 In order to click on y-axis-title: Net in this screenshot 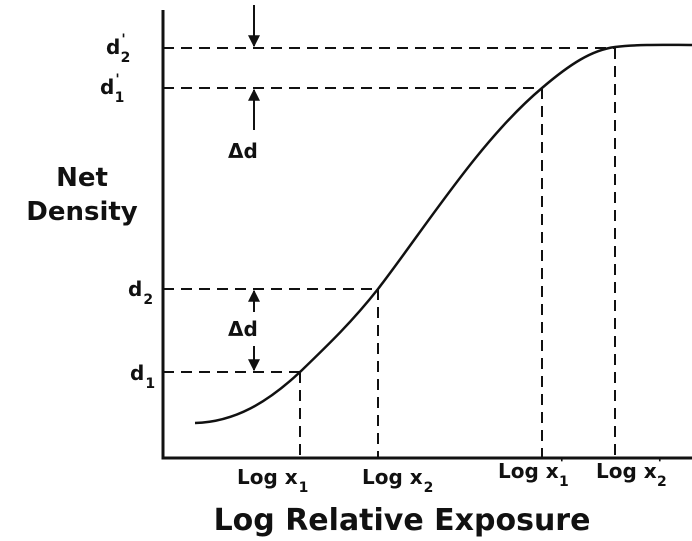, I will do `click(82, 178)`.